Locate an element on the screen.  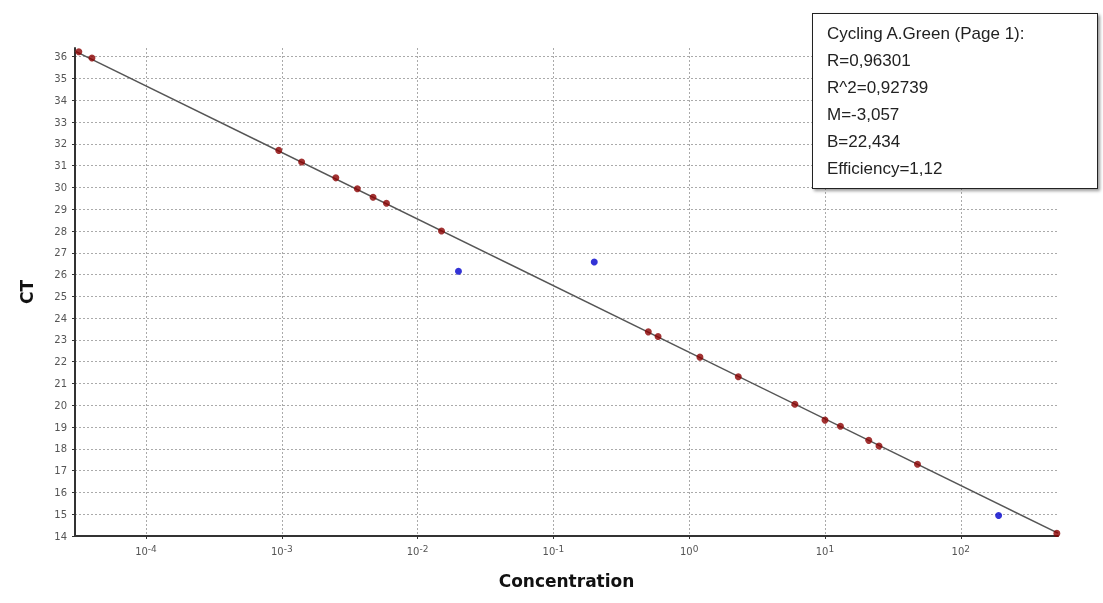
text: Cycling A.Green (Page 1): is located at coordinates (926, 33).